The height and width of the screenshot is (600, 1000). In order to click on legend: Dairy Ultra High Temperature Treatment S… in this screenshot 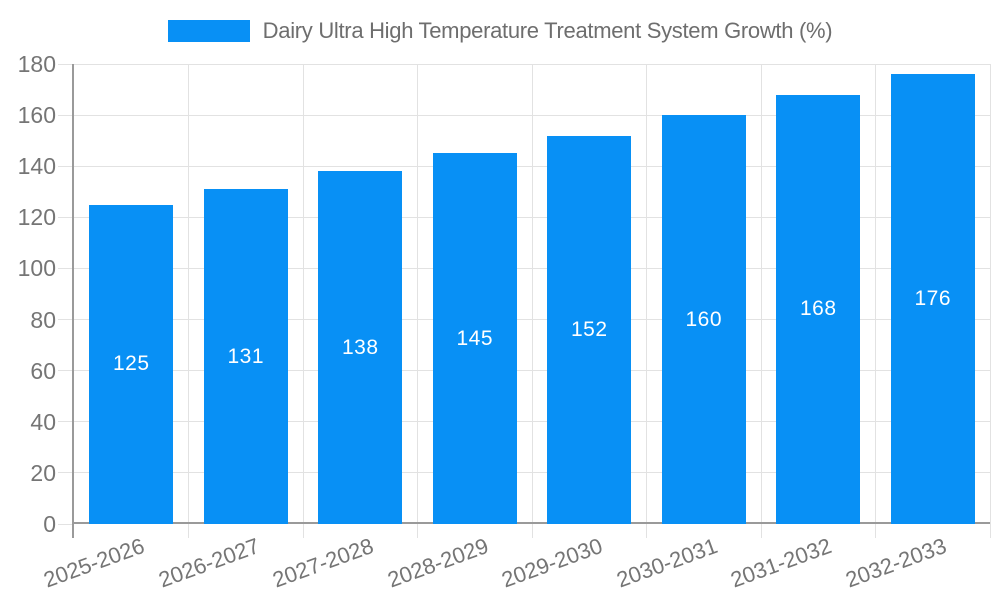, I will do `click(500, 31)`.